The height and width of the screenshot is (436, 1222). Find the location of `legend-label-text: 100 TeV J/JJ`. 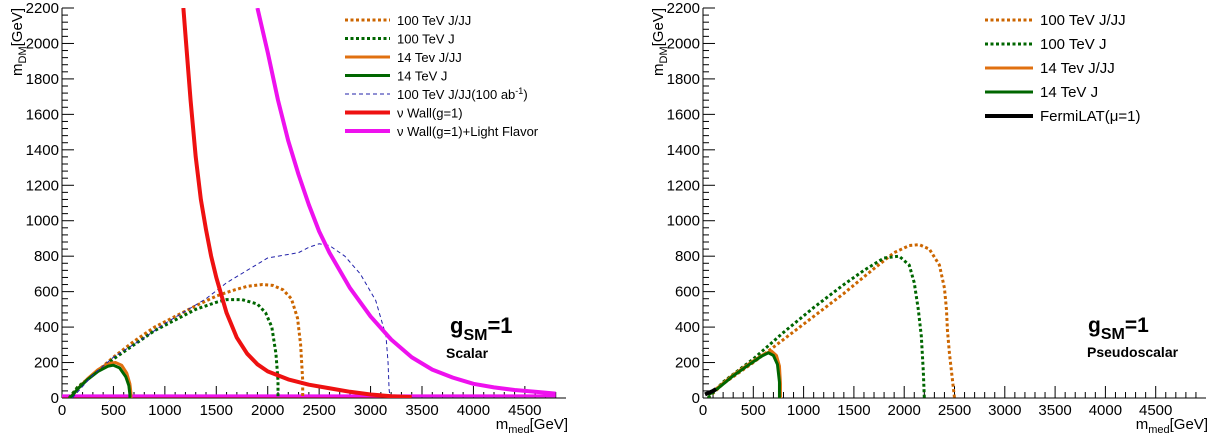

legend-label-text: 100 TeV J/JJ is located at coordinates (1083, 20).